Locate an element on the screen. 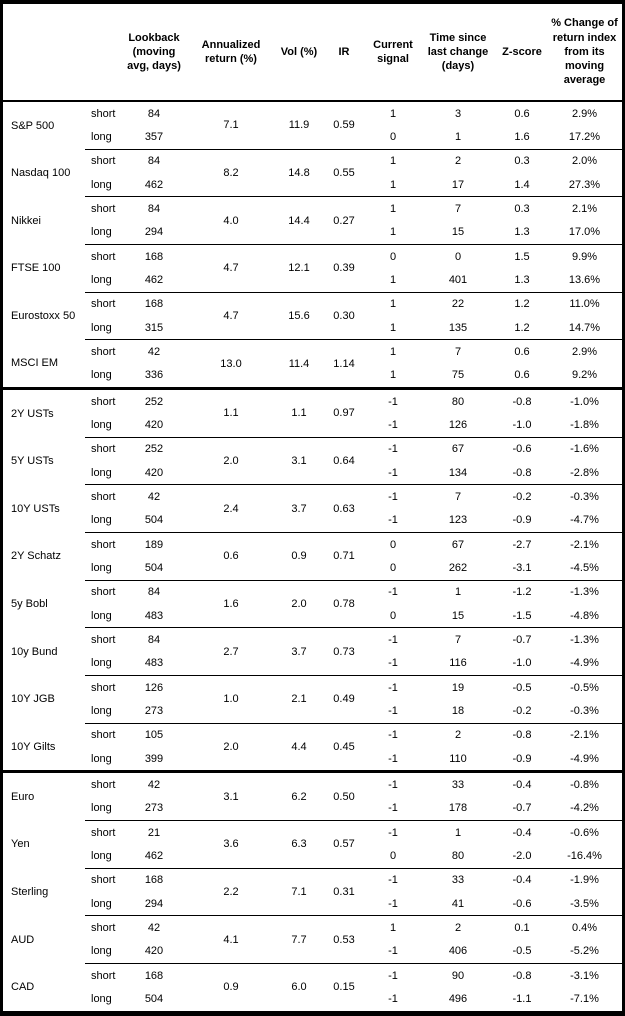  vol-value: 3.1 is located at coordinates (299, 460).